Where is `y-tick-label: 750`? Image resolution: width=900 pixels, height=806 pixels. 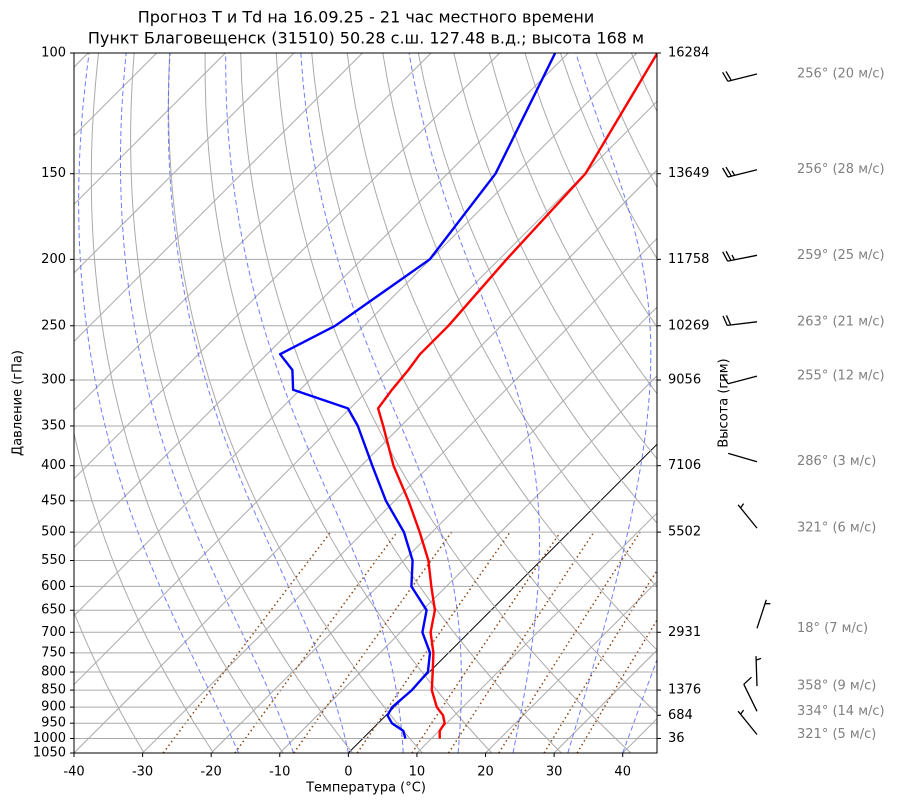
y-tick-label: 750 is located at coordinates (53, 652).